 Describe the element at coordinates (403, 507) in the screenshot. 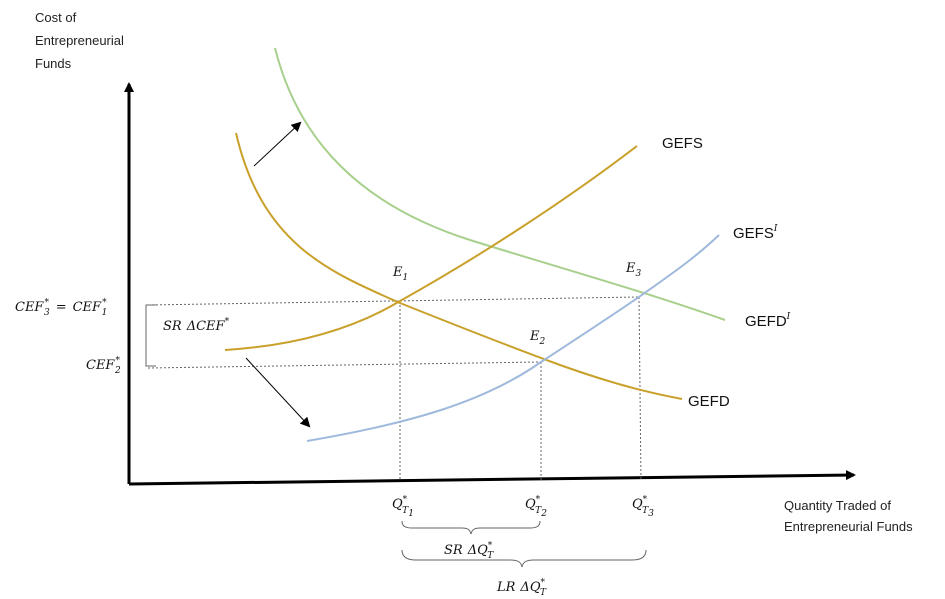

I see `q1-label: Q* T1` at that location.